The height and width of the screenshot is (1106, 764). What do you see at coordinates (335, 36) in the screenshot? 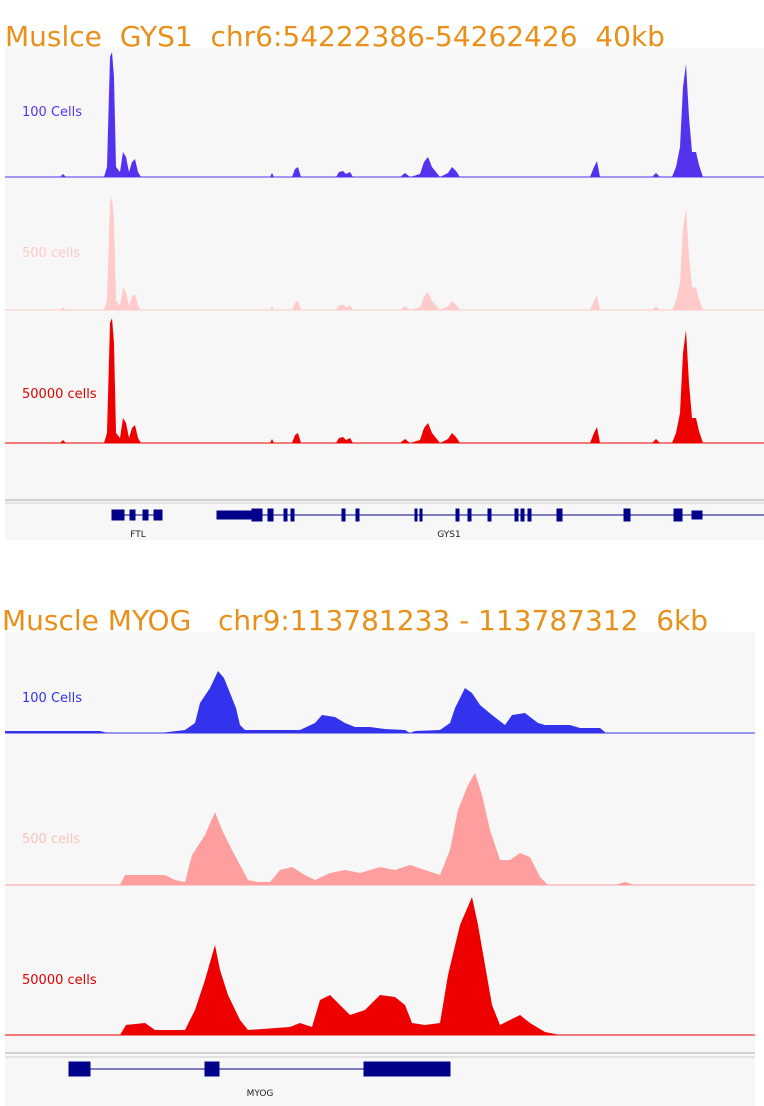
I see `panel-title: Muslce GYS1 chr6:54222386-54262426 40kb` at bounding box center [335, 36].